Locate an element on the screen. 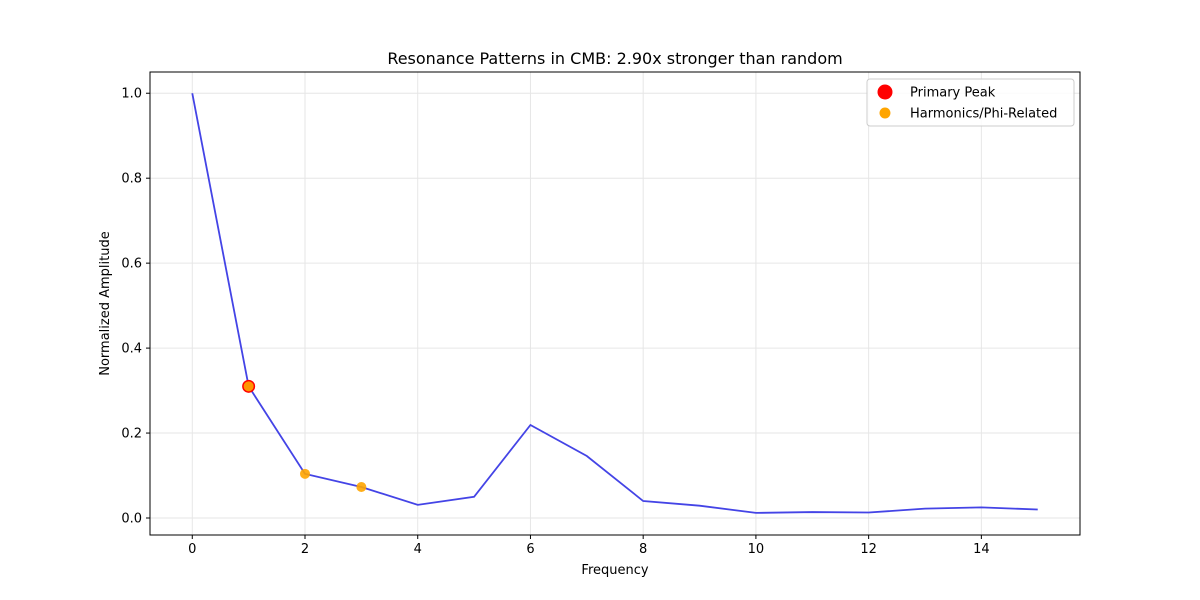 Image resolution: width=1200 pixels, height=600 pixels. y-tick-label: 1.0 is located at coordinates (131, 94).